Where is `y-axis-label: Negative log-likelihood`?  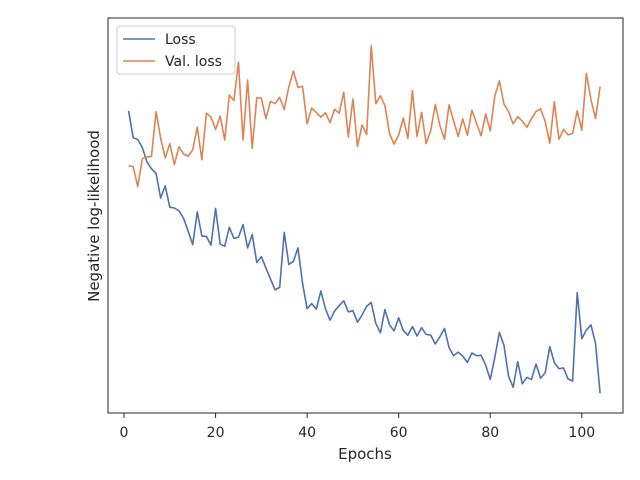
y-axis-label: Negative log-likelihood is located at coordinates (94, 216).